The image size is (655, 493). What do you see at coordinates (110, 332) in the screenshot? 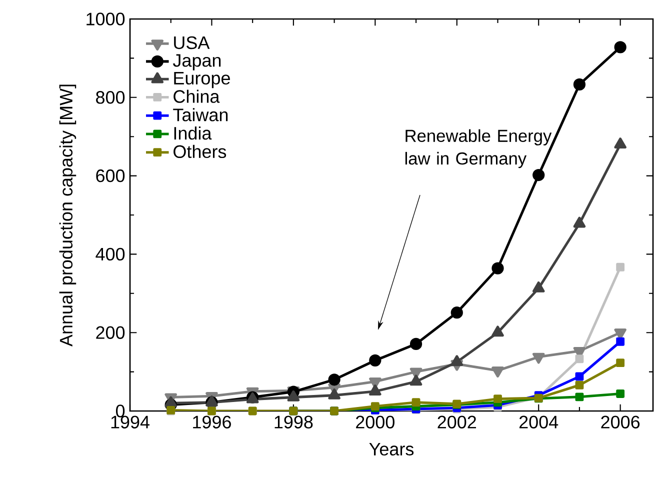
I see `y-tick-label: 200` at bounding box center [110, 332].